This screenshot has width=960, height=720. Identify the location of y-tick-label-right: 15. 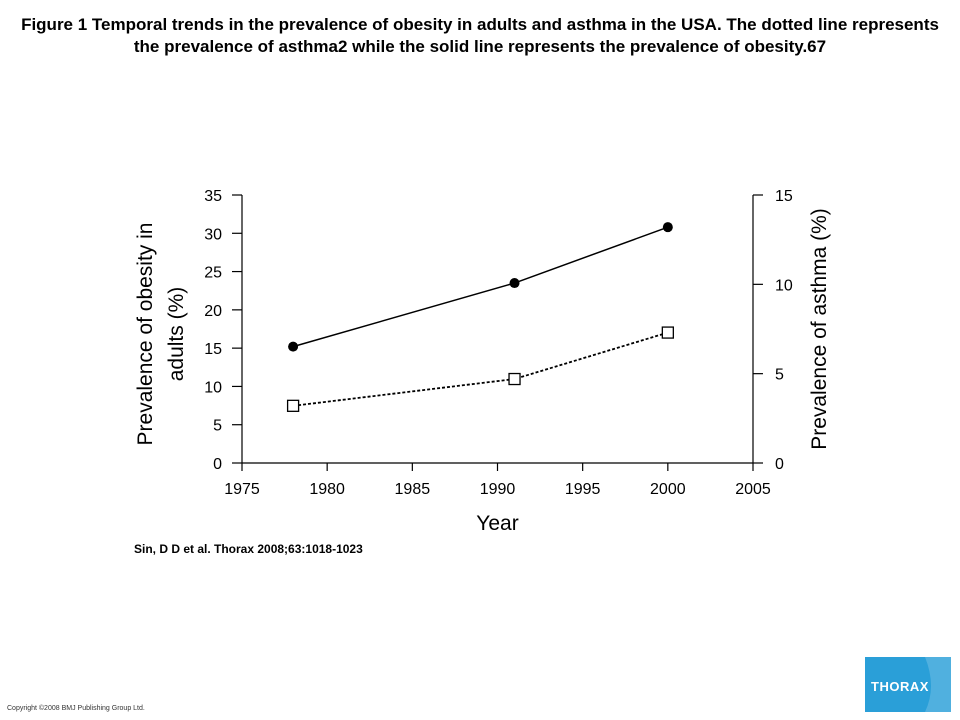
(784, 196).